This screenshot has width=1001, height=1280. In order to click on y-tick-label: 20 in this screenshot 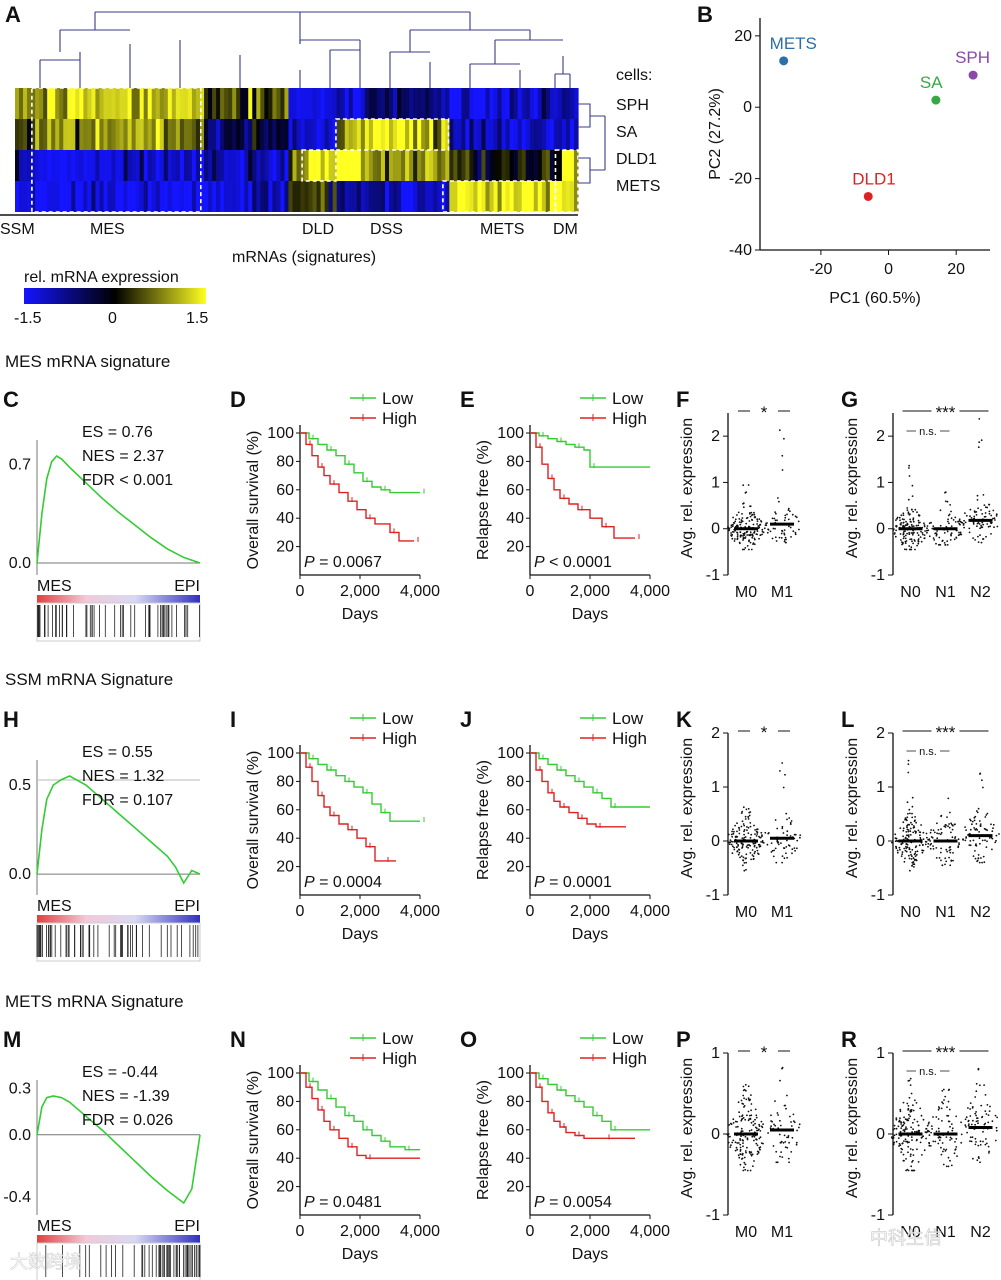, I will do `click(285, 867)`.